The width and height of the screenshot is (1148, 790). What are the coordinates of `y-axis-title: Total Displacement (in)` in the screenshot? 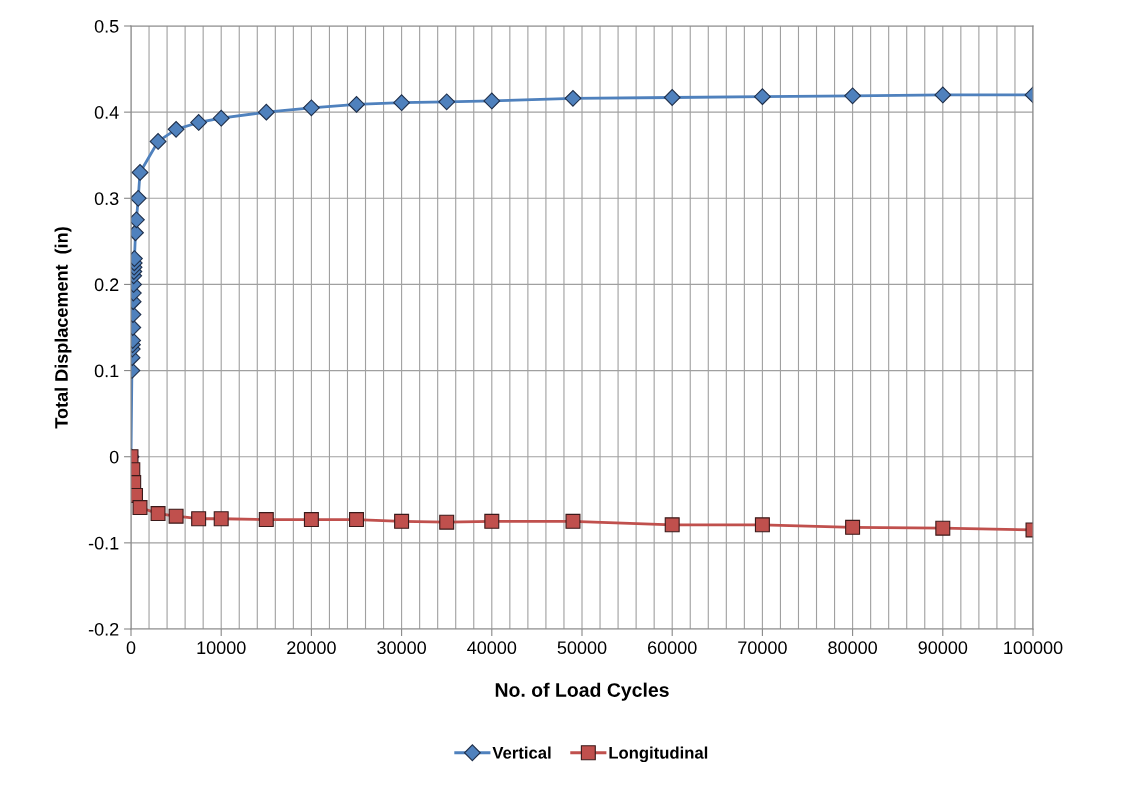 It's located at (63, 328).